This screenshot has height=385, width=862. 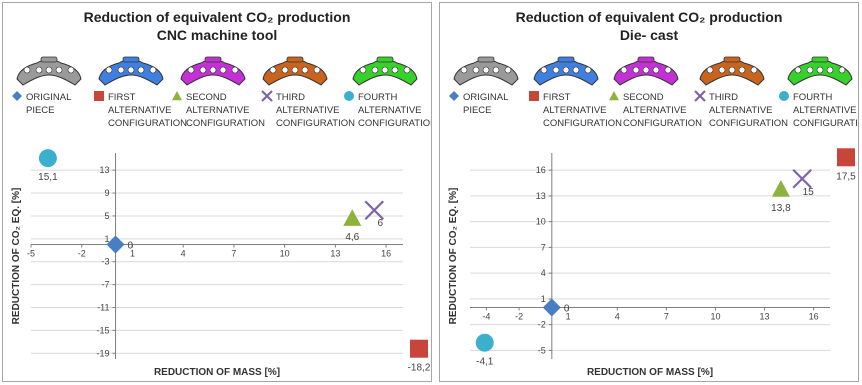 I want to click on y-tick-label: 1, so click(x=543, y=299).